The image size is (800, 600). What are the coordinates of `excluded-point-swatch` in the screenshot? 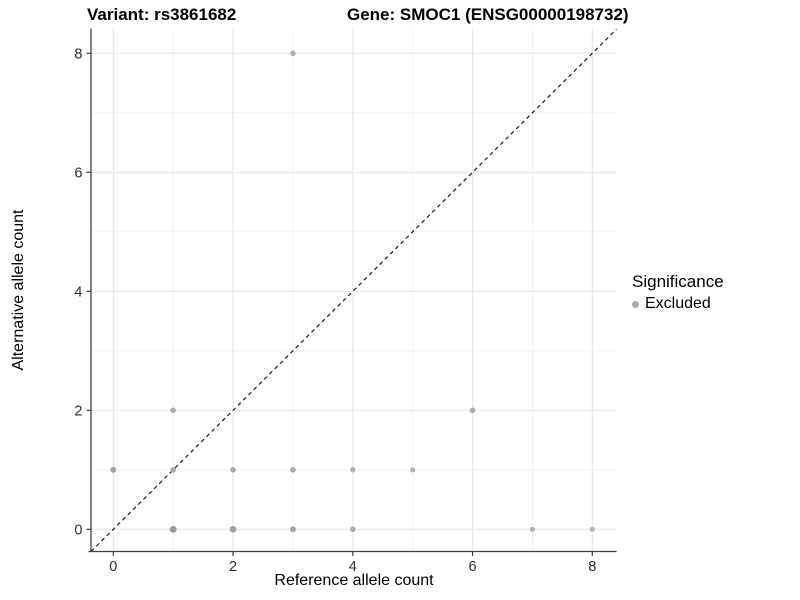 It's located at (635, 304).